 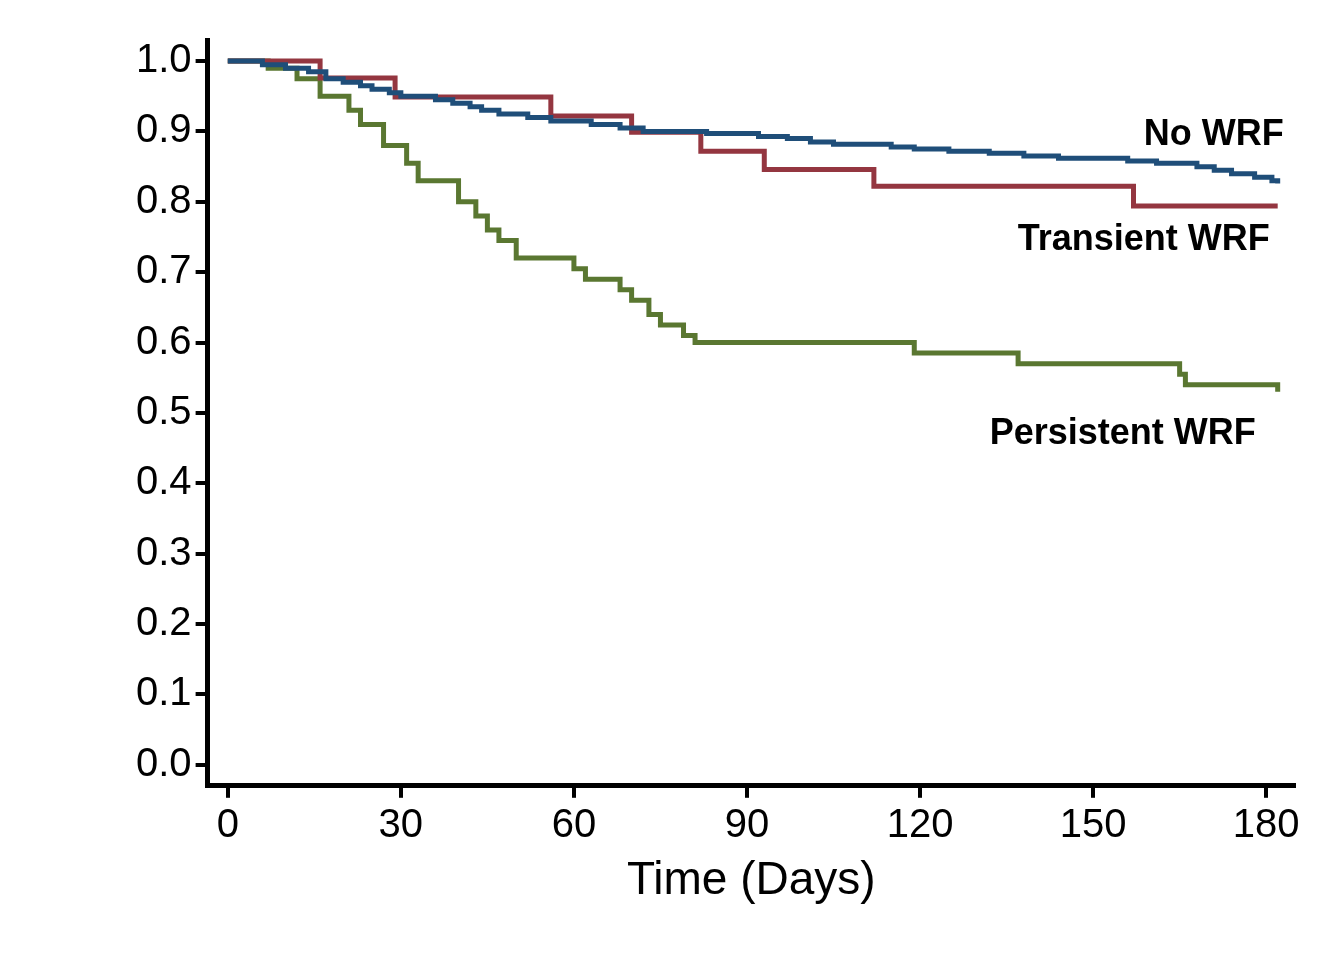 What do you see at coordinates (747, 822) in the screenshot?
I see `x-tick-label: 90` at bounding box center [747, 822].